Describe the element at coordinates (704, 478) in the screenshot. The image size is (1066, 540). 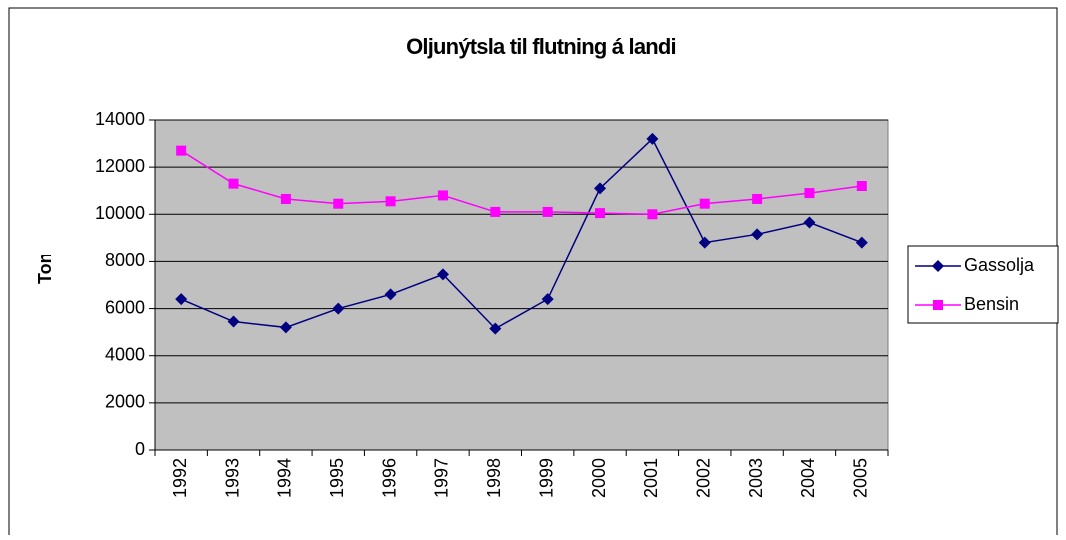
I see `x-tick-label: 2002` at that location.